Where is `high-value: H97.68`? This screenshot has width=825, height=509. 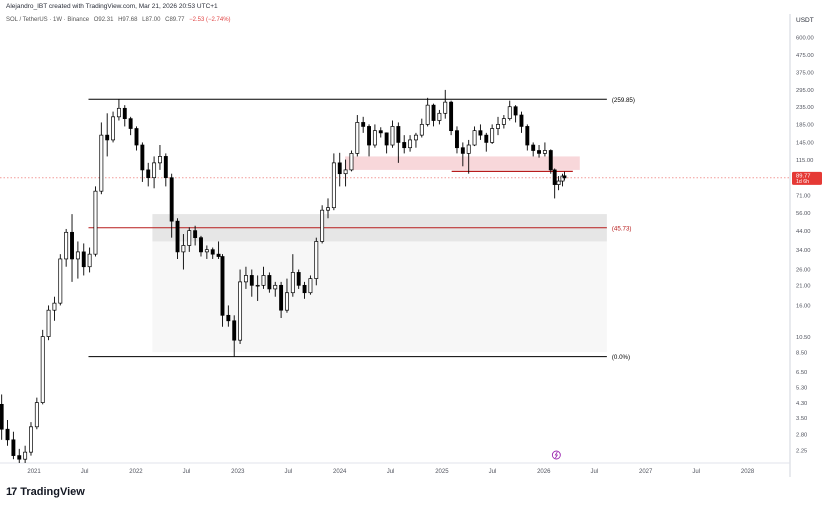 high-value: H97.68 is located at coordinates (128, 20).